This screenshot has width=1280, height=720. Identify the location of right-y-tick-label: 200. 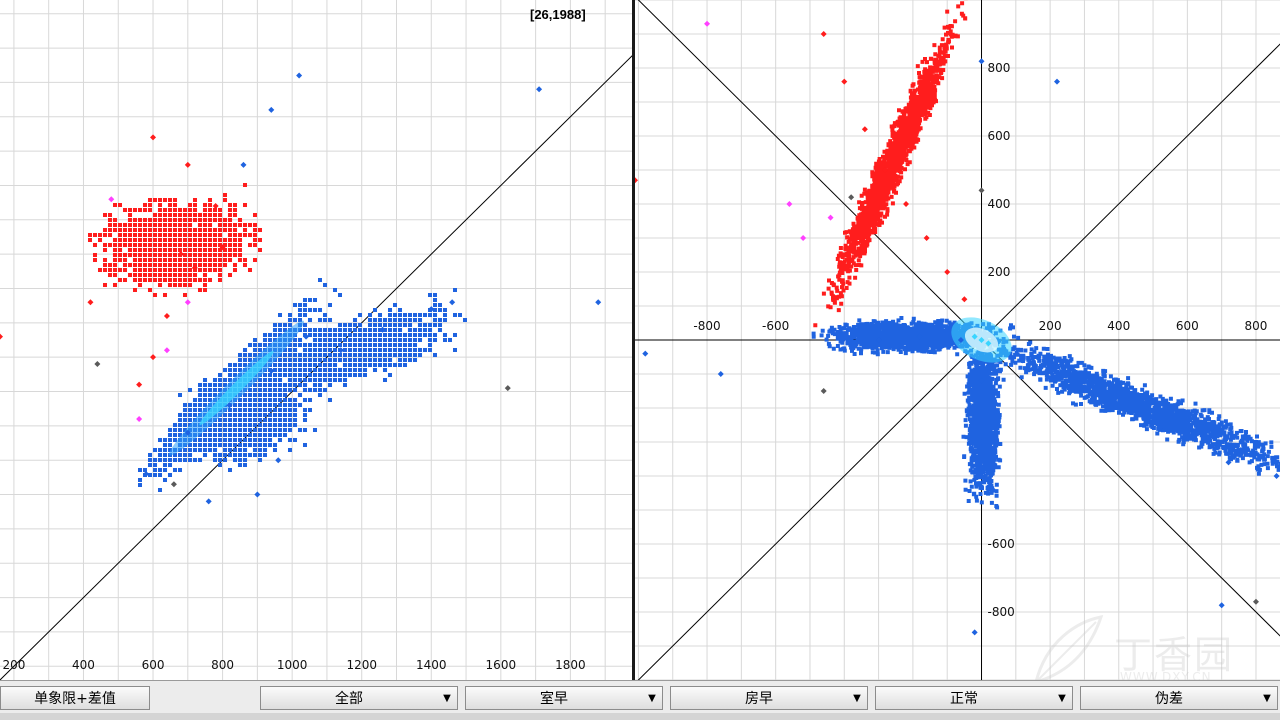
(999, 272).